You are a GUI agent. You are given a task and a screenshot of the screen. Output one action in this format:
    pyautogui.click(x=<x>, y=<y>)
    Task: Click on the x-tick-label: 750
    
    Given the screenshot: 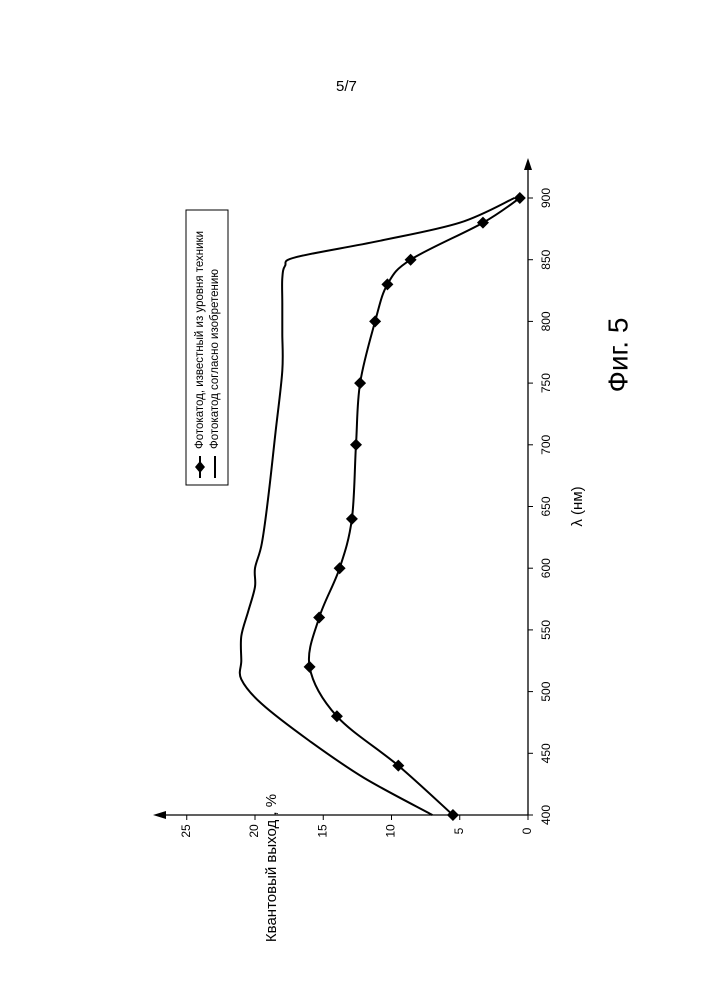 What is the action you would take?
    pyautogui.click(x=546, y=383)
    